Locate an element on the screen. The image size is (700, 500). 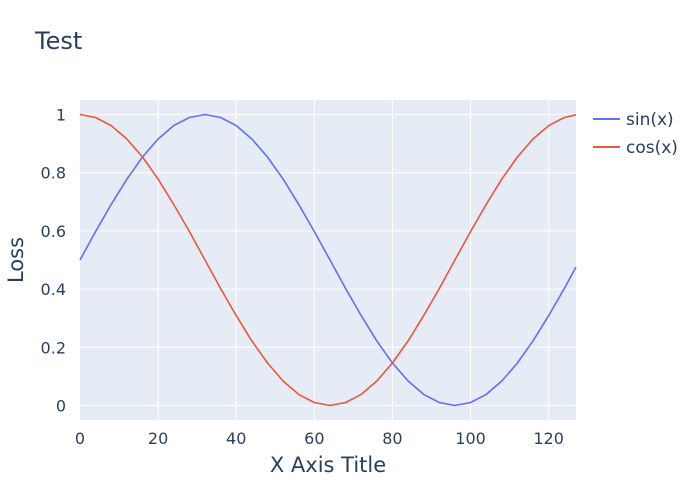
x-axis: 0 20 40 60 80 100 120 is located at coordinates (319, 438).